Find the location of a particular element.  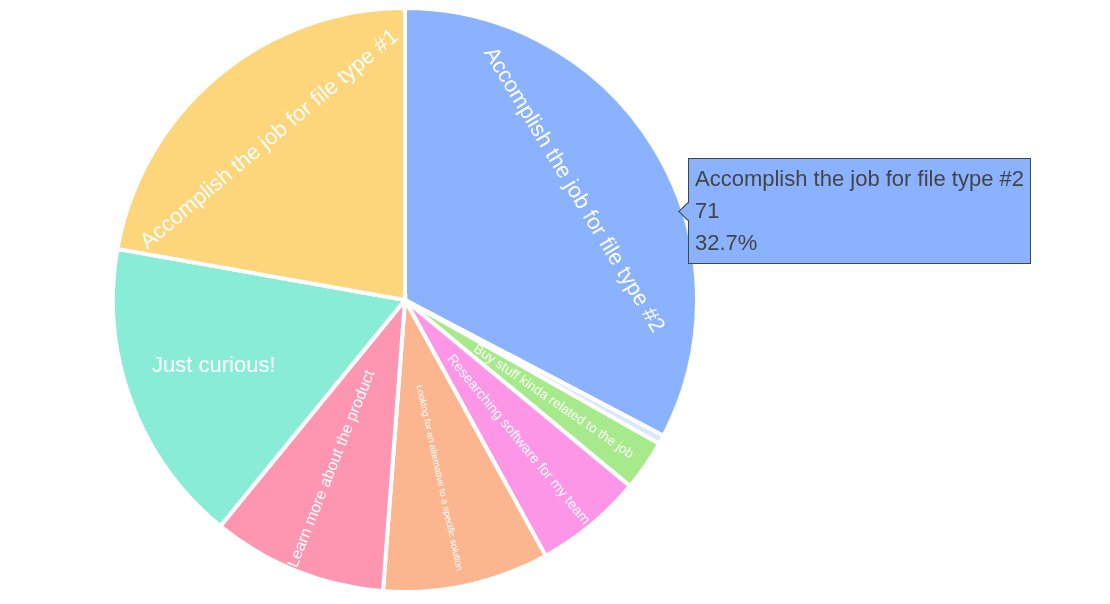

text: 71 is located at coordinates (708, 211).